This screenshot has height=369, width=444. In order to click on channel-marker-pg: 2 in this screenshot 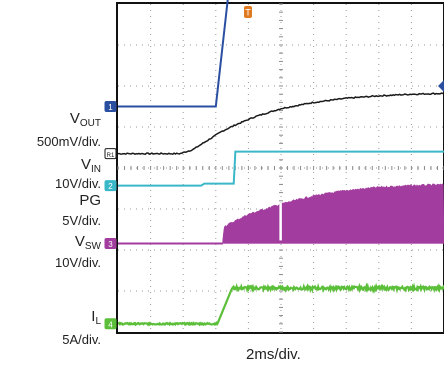, I will do `click(110, 186)`.